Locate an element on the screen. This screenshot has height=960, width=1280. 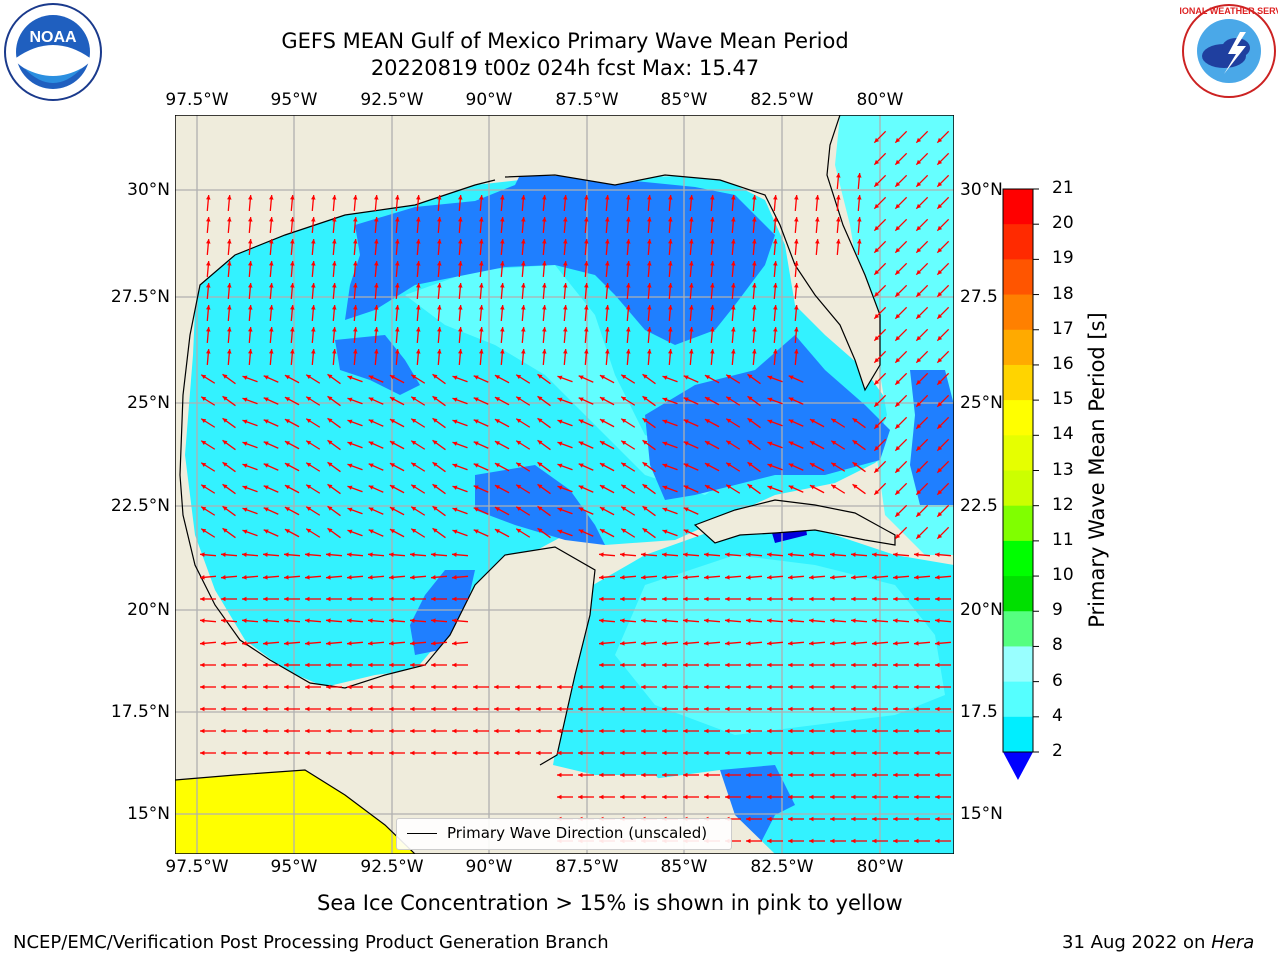
colorbar-tick-label: 13 is located at coordinates (1063, 469).